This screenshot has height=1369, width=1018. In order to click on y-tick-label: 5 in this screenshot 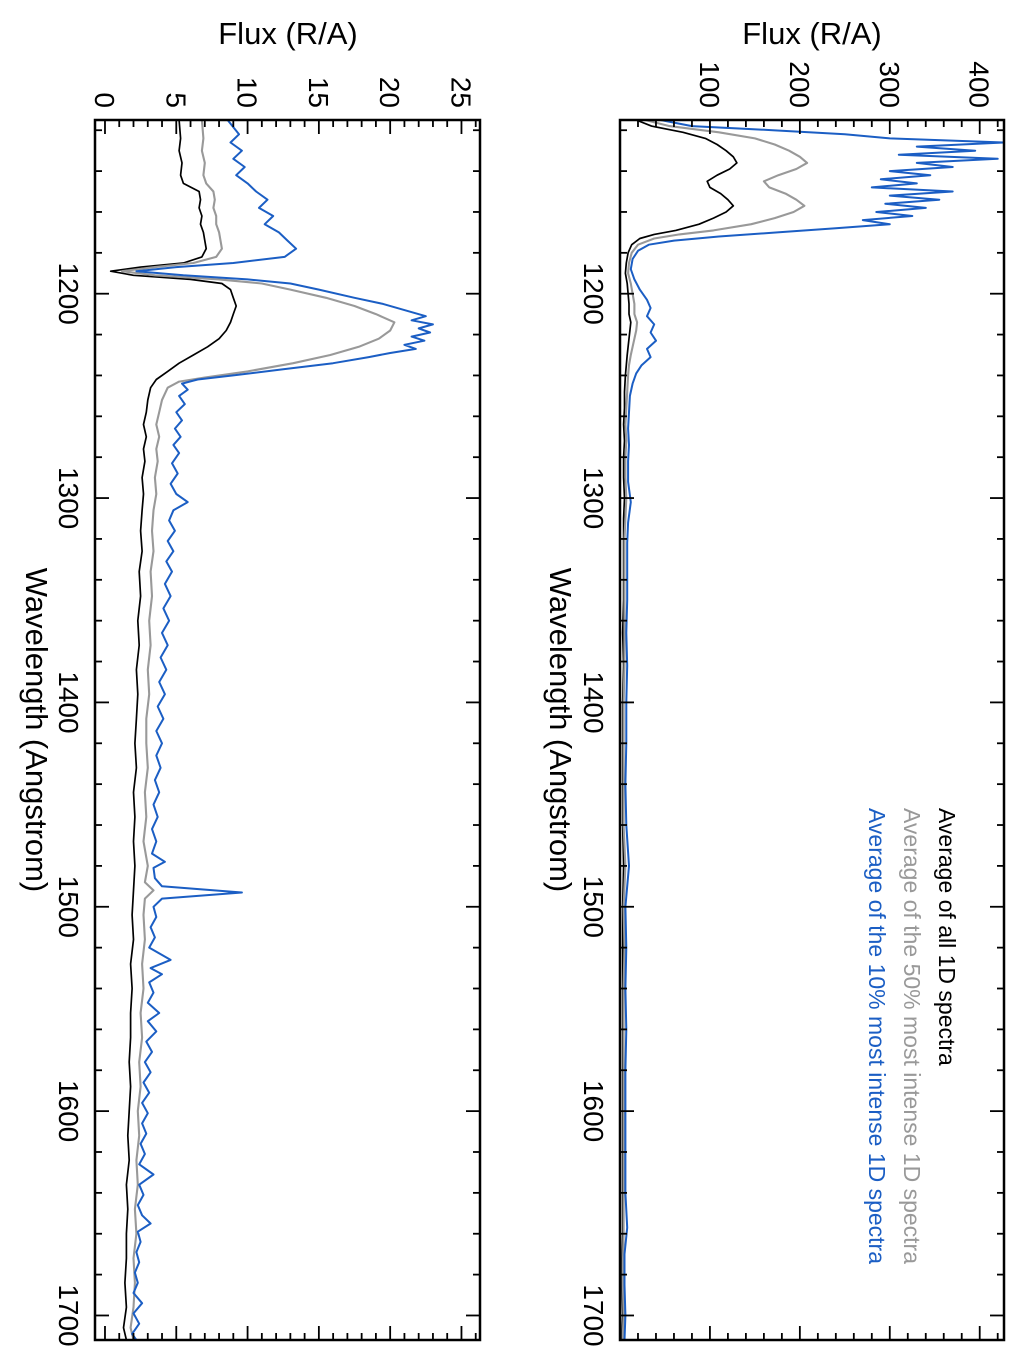, I will do `click(175, 100)`.